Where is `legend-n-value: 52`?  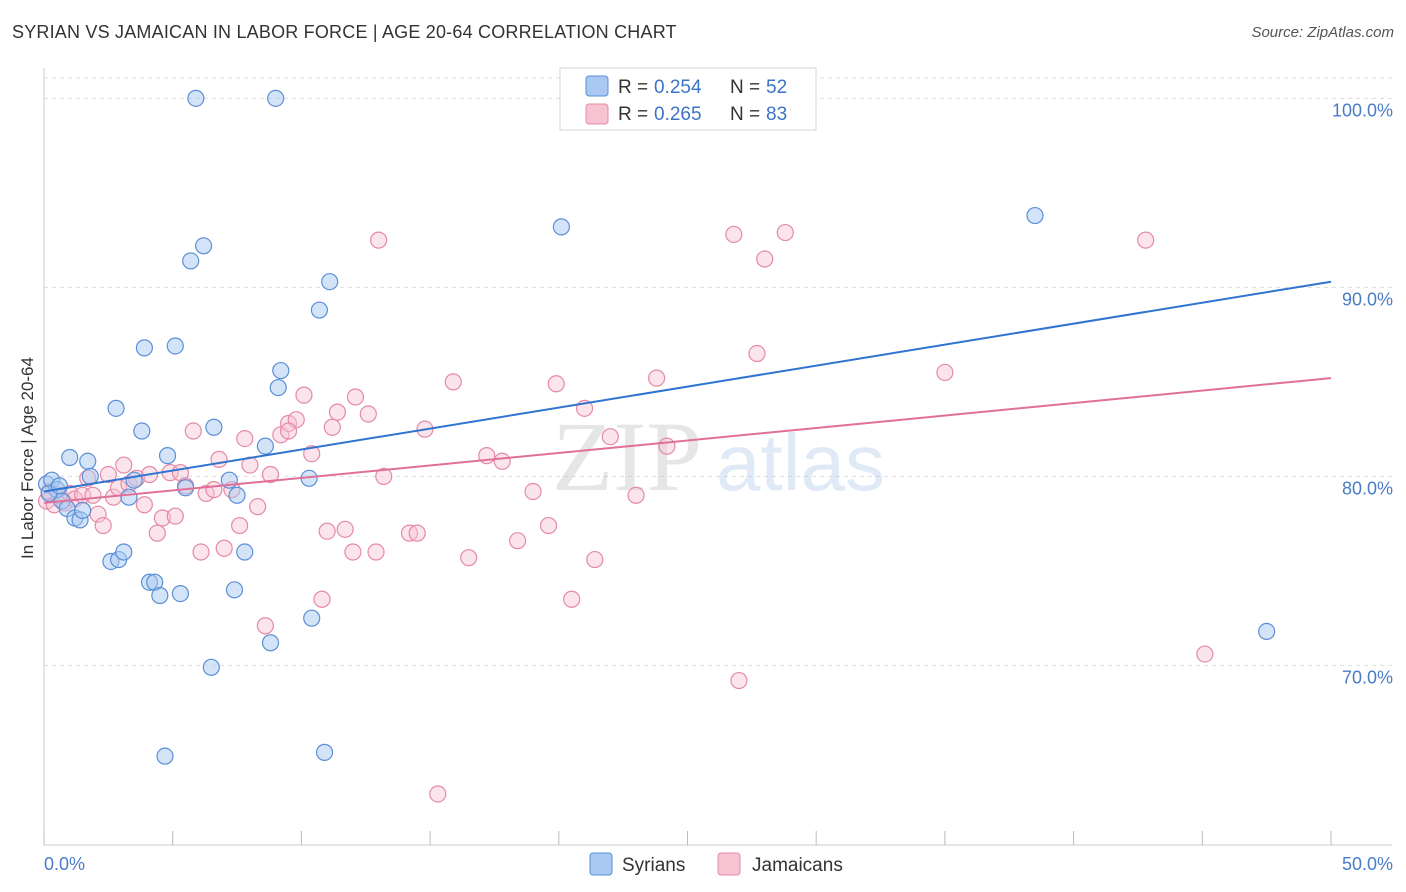
legend-n-value: 52 is located at coordinates (776, 87).